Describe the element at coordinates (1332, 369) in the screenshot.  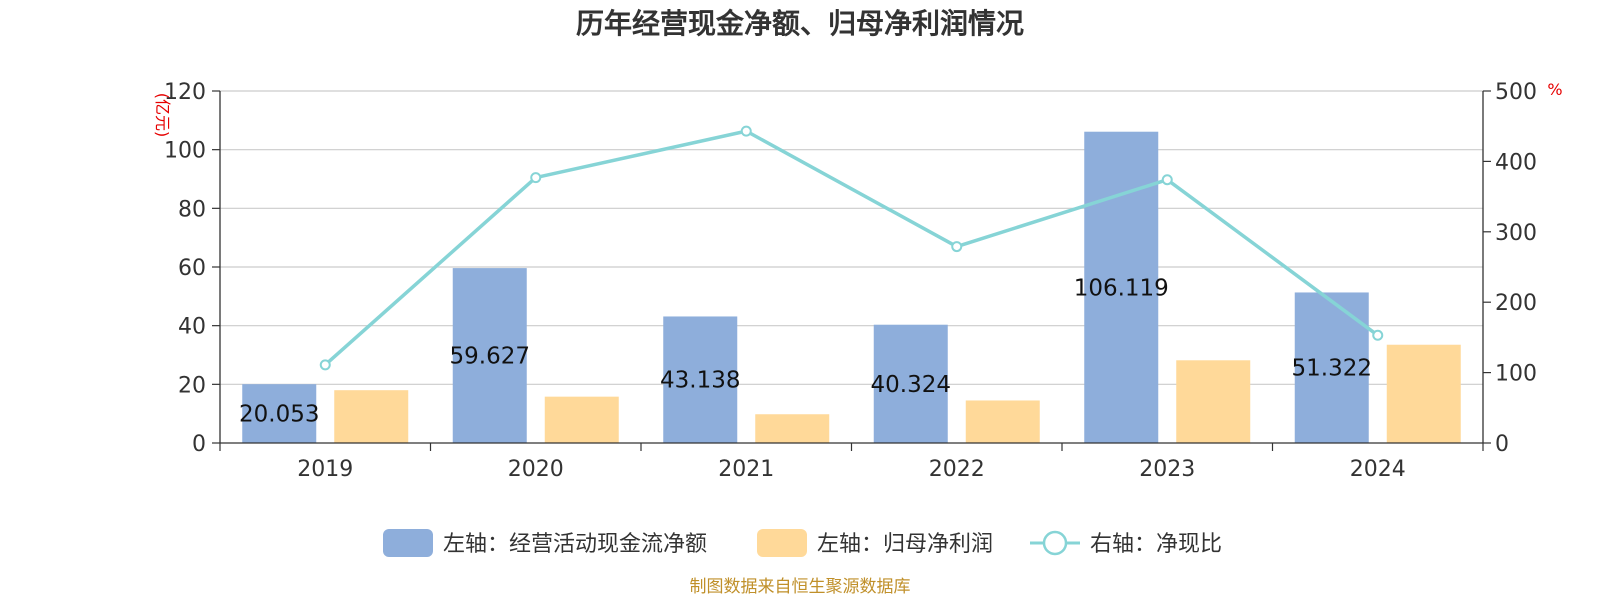
I see `bar-data-label: 51.322` at that location.